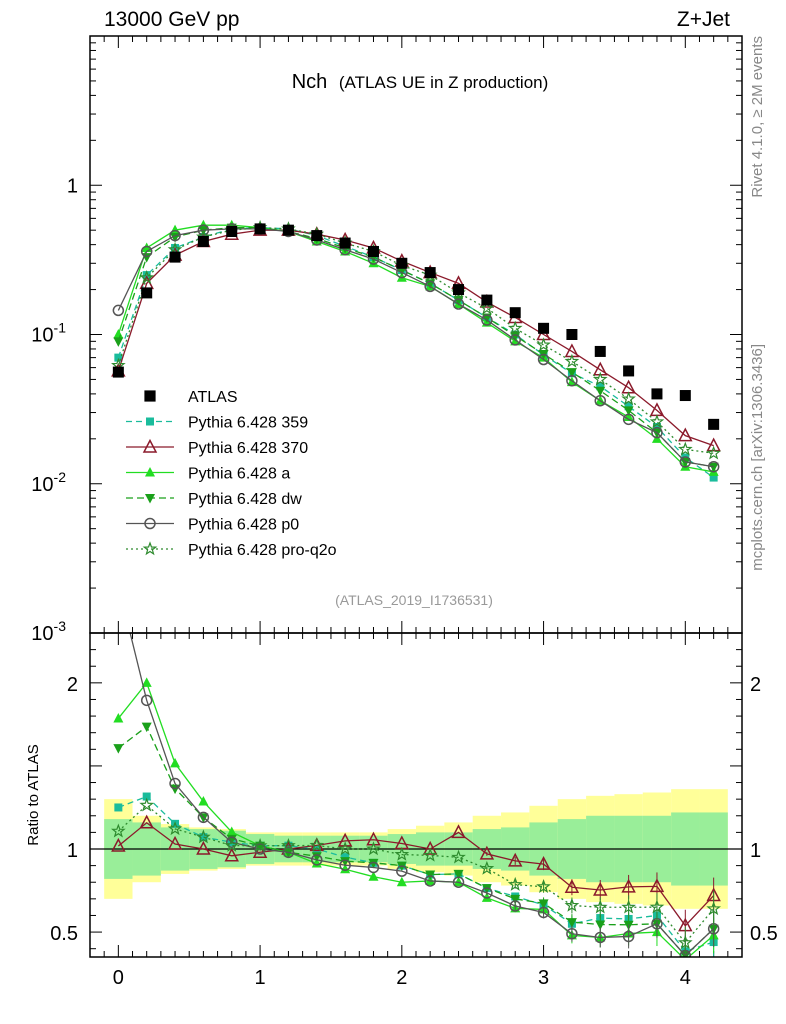 The width and height of the screenshot is (786, 1024). What do you see at coordinates (543, 978) in the screenshot?
I see `x-tick-label: 3` at bounding box center [543, 978].